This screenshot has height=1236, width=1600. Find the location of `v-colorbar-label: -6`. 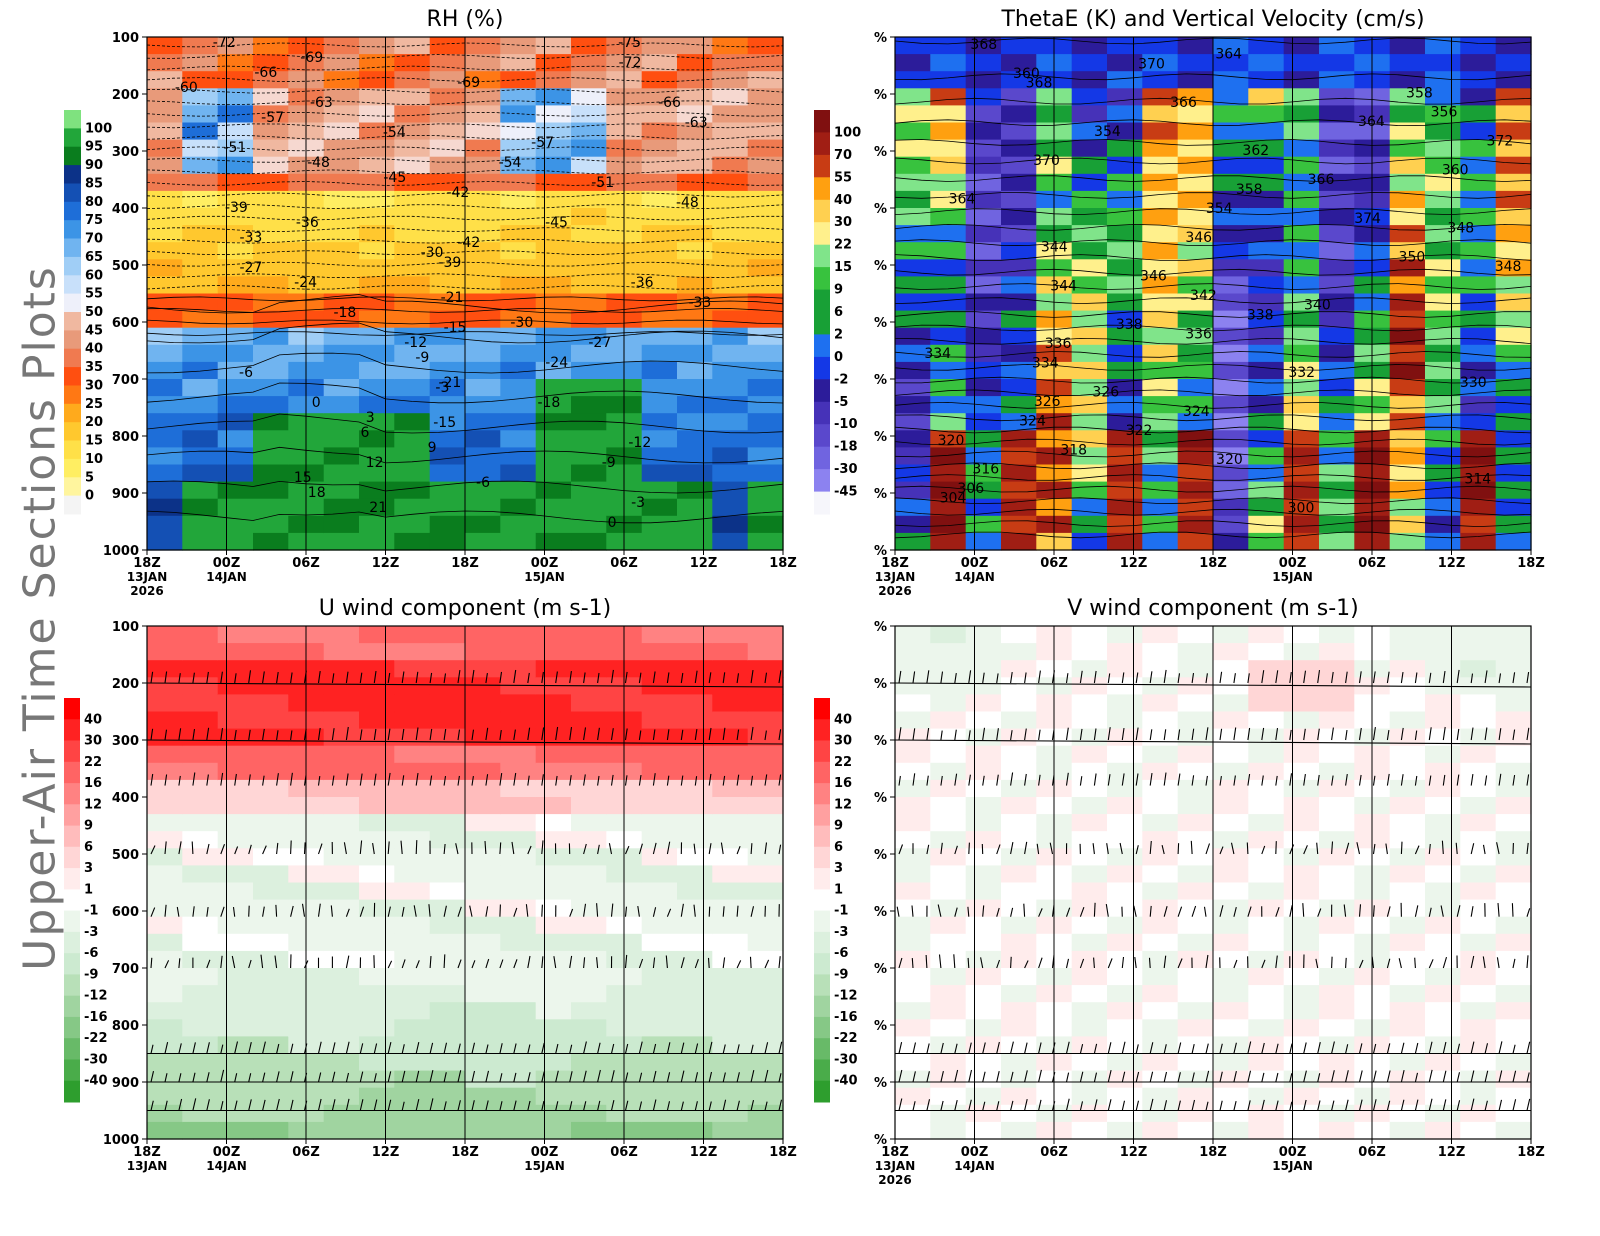

v-colorbar-label: -6 is located at coordinates (841, 953).